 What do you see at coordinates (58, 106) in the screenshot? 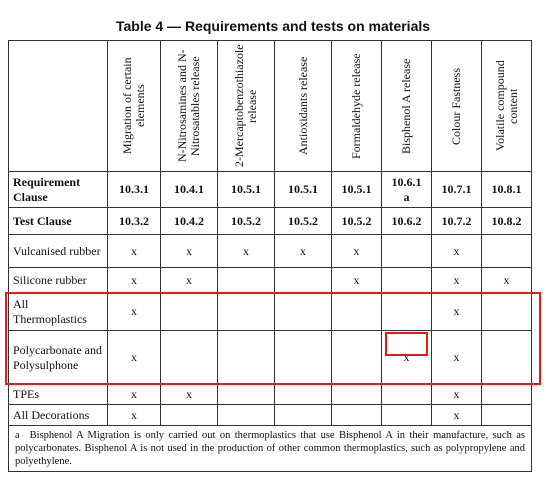
I see `corner-cell` at bounding box center [58, 106].